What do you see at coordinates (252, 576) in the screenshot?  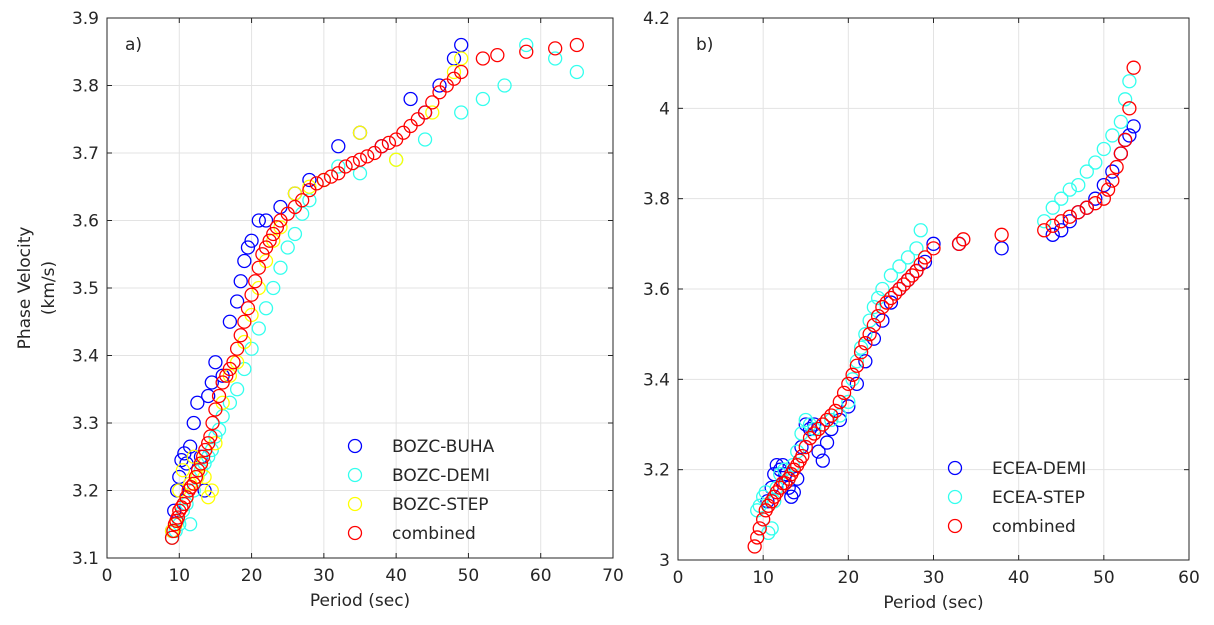 I see `panel-a-x-tick-label: 20` at bounding box center [252, 576].